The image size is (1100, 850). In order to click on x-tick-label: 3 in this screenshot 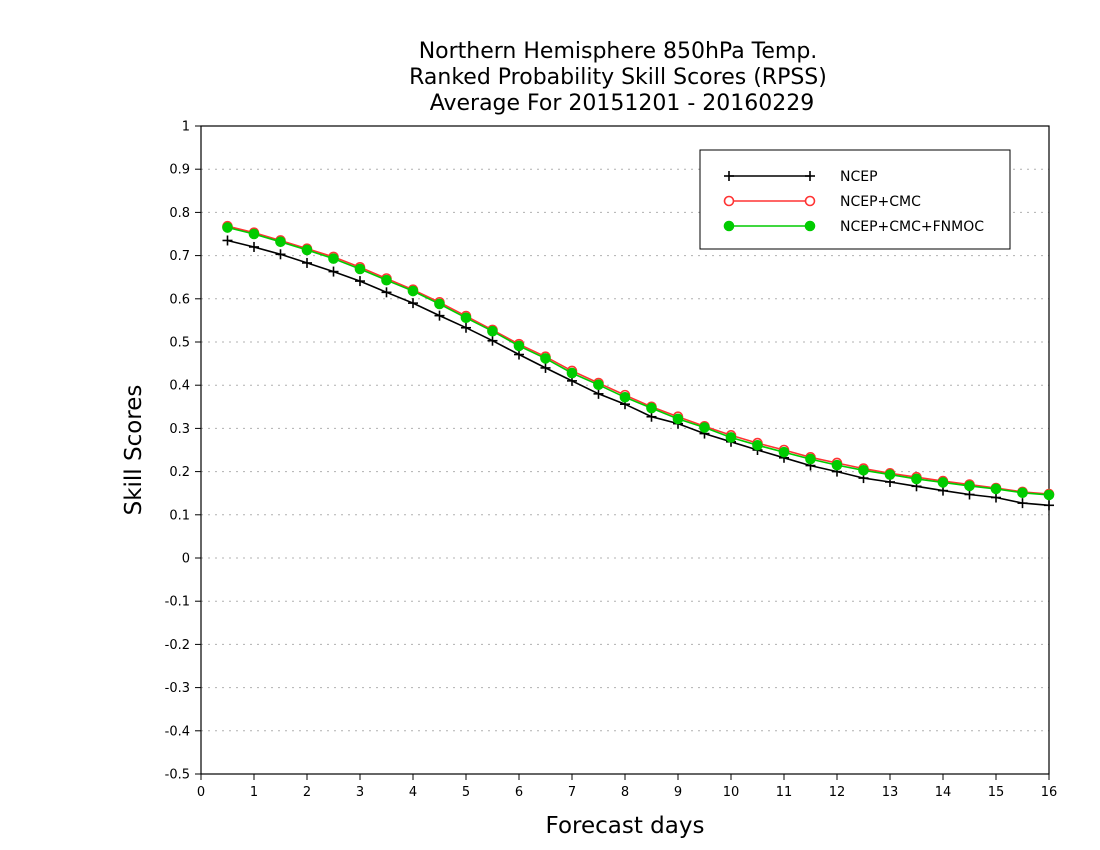, I will do `click(360, 792)`.